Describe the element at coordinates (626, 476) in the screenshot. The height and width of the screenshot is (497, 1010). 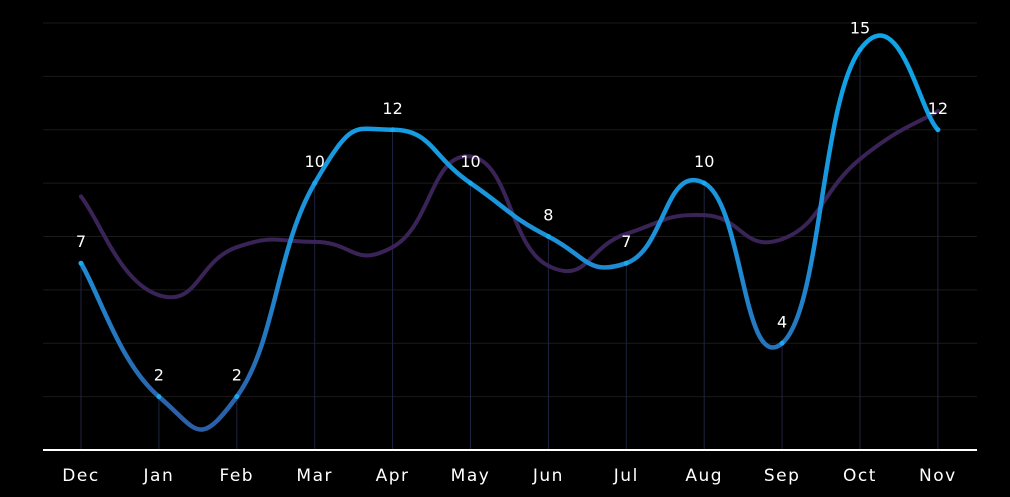
I see `x-tick-label-jul: Jul` at that location.